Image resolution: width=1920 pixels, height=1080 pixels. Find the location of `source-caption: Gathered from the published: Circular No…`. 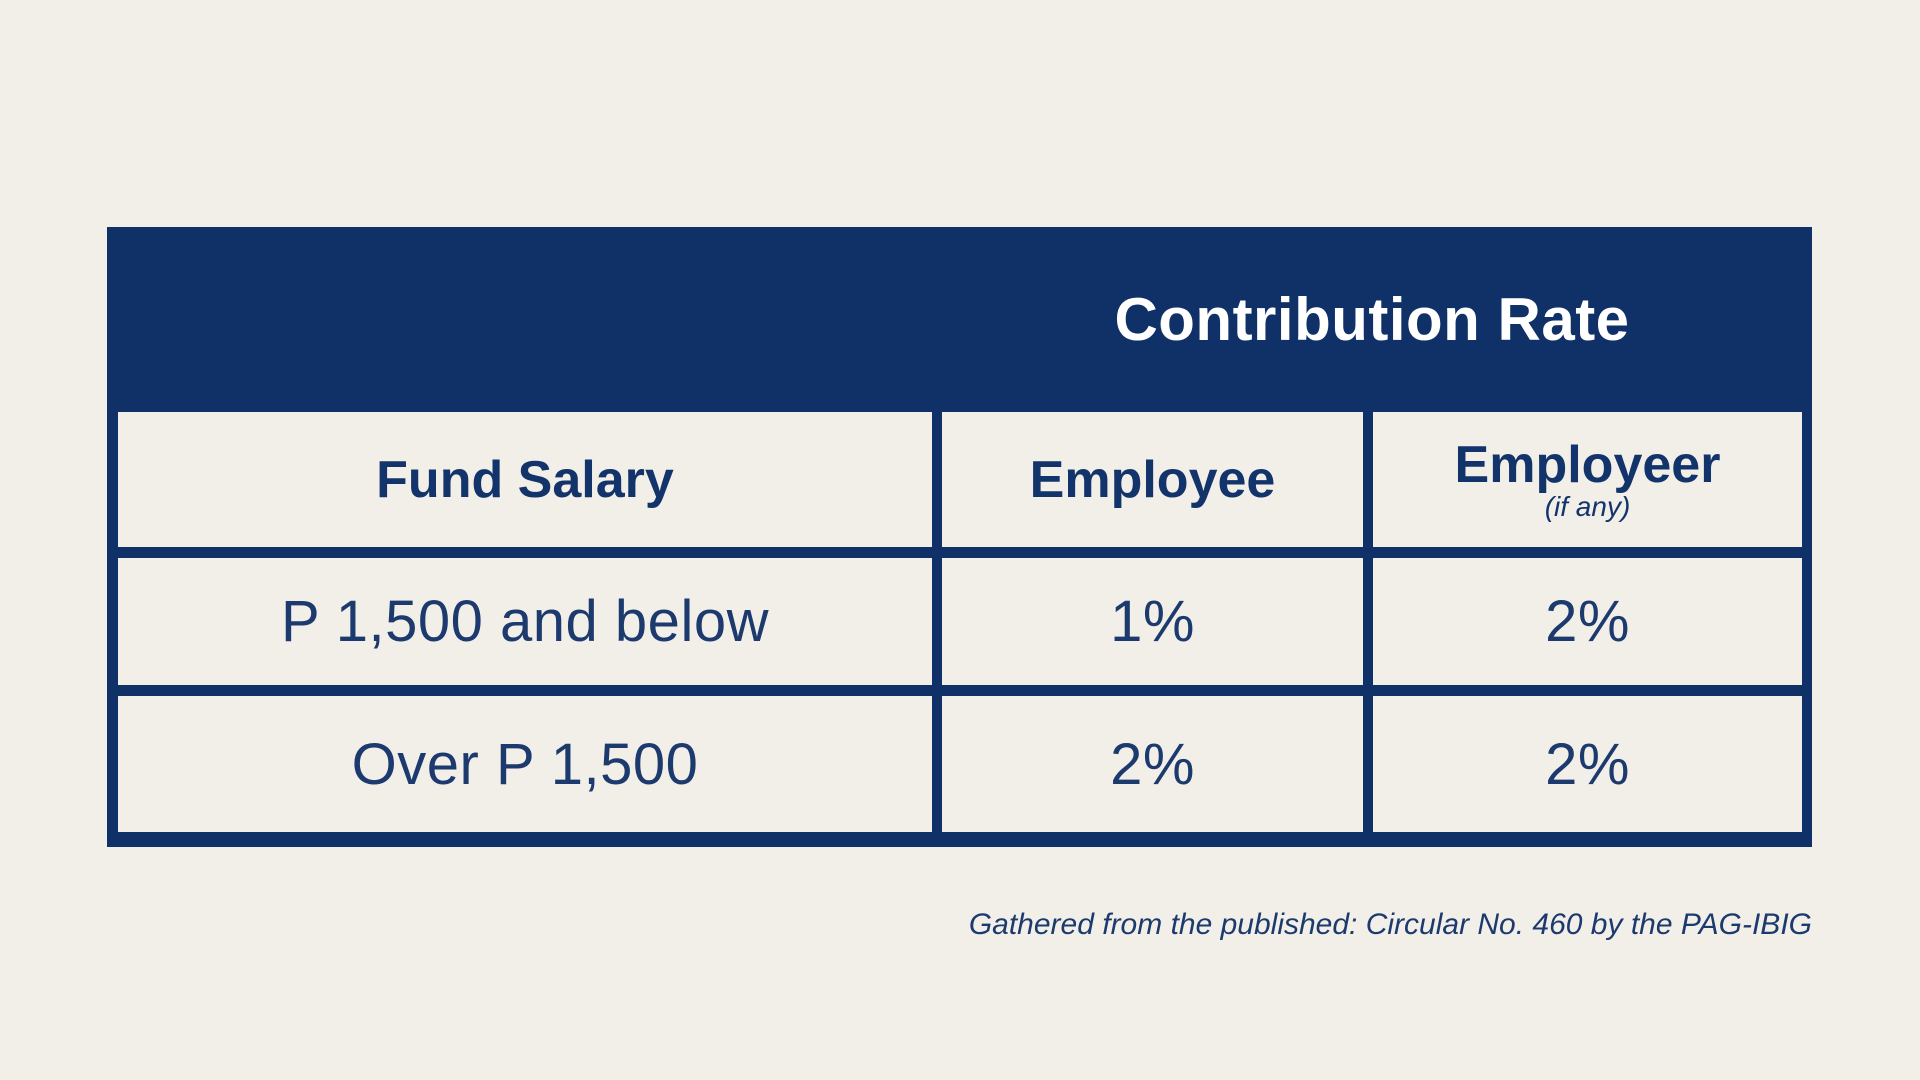

source-caption: Gathered from the published: Circular No… is located at coordinates (1390, 924).